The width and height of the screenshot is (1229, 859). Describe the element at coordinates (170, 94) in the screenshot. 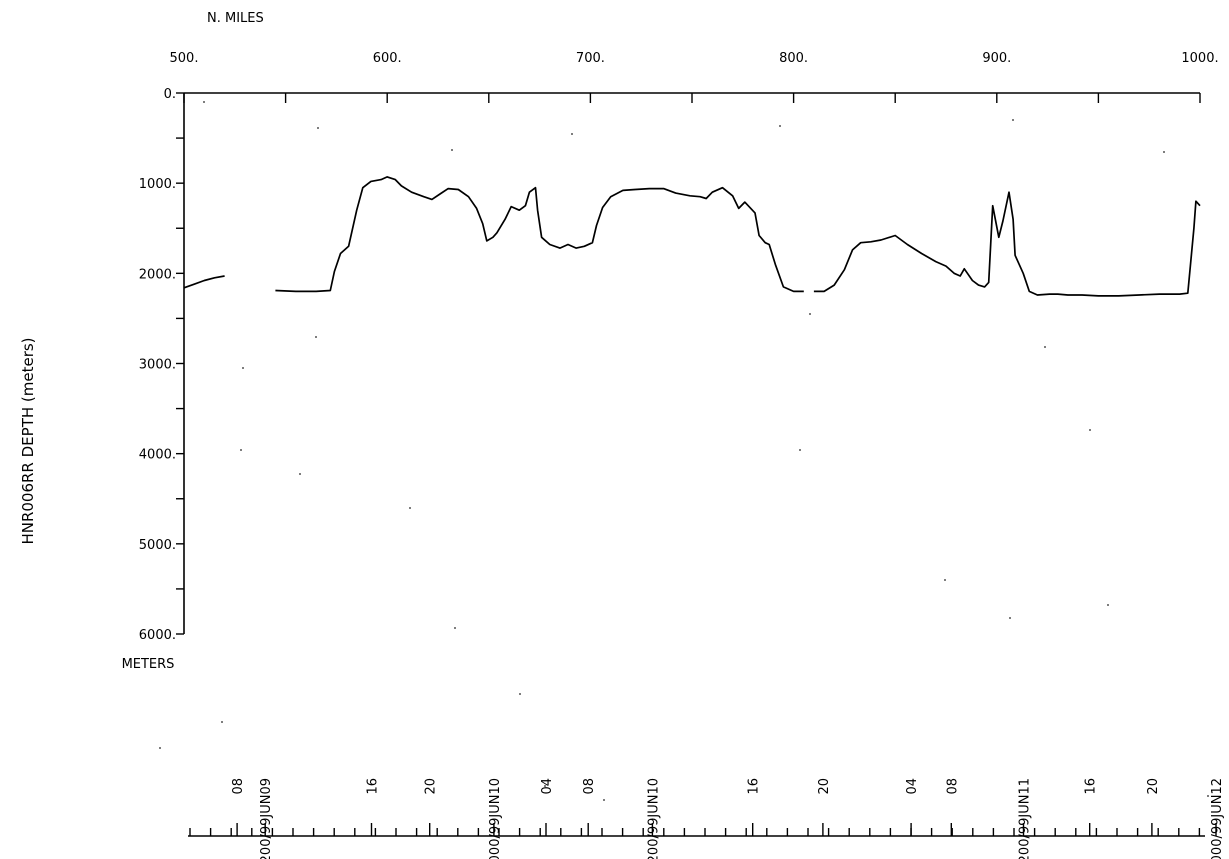

I see `y-tick-label: 0.` at that location.